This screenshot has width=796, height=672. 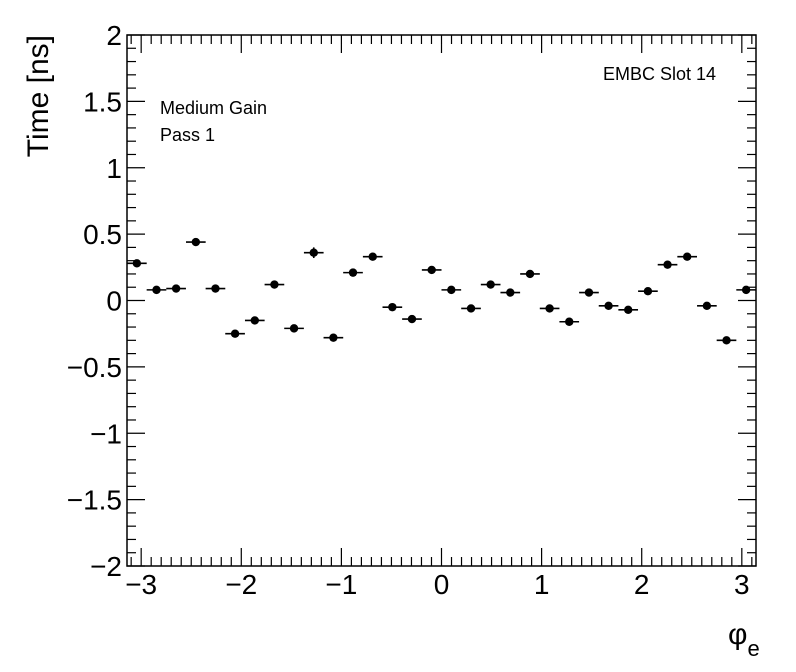 What do you see at coordinates (213, 108) in the screenshot?
I see `gain-label: Medium Gain` at bounding box center [213, 108].